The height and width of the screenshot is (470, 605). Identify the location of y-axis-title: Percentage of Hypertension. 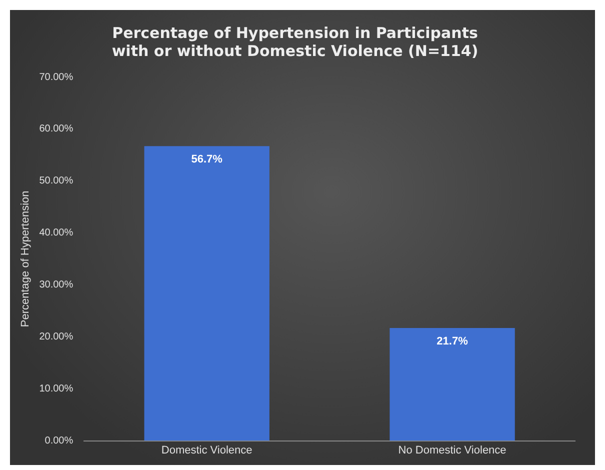
(26, 259).